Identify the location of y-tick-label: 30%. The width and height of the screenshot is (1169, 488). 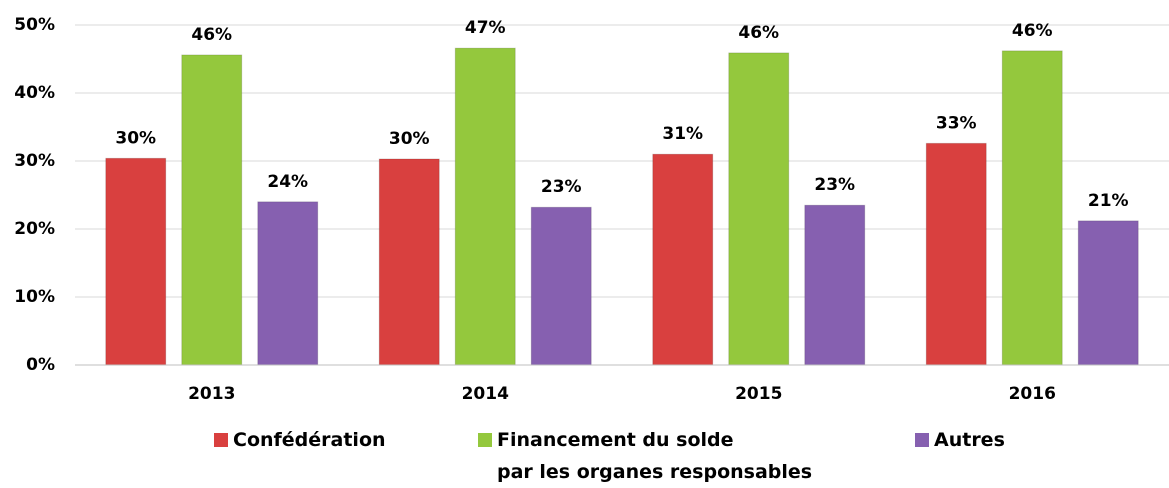
(34, 161).